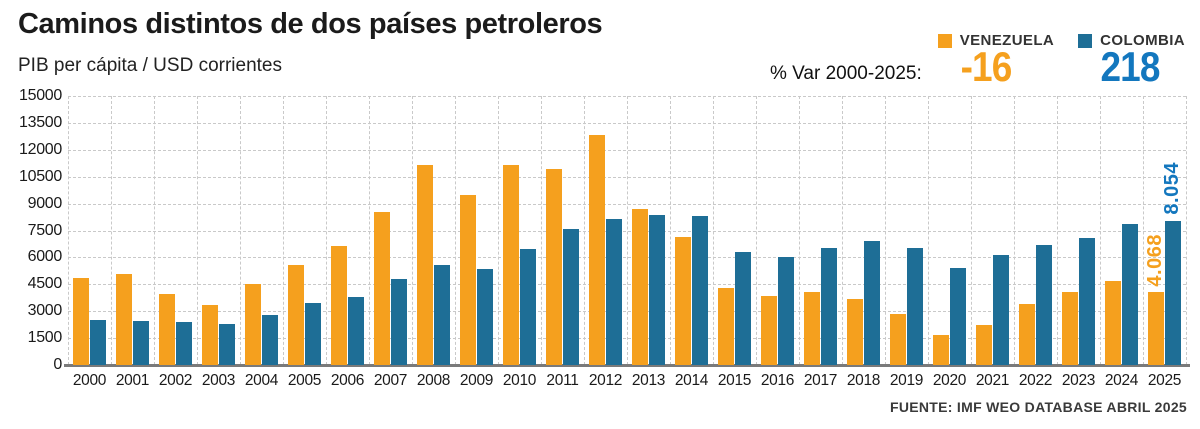 Image resolution: width=1200 pixels, height=429 pixels. Describe the element at coordinates (485, 317) in the screenshot. I see `bar-colombia-2009` at that location.